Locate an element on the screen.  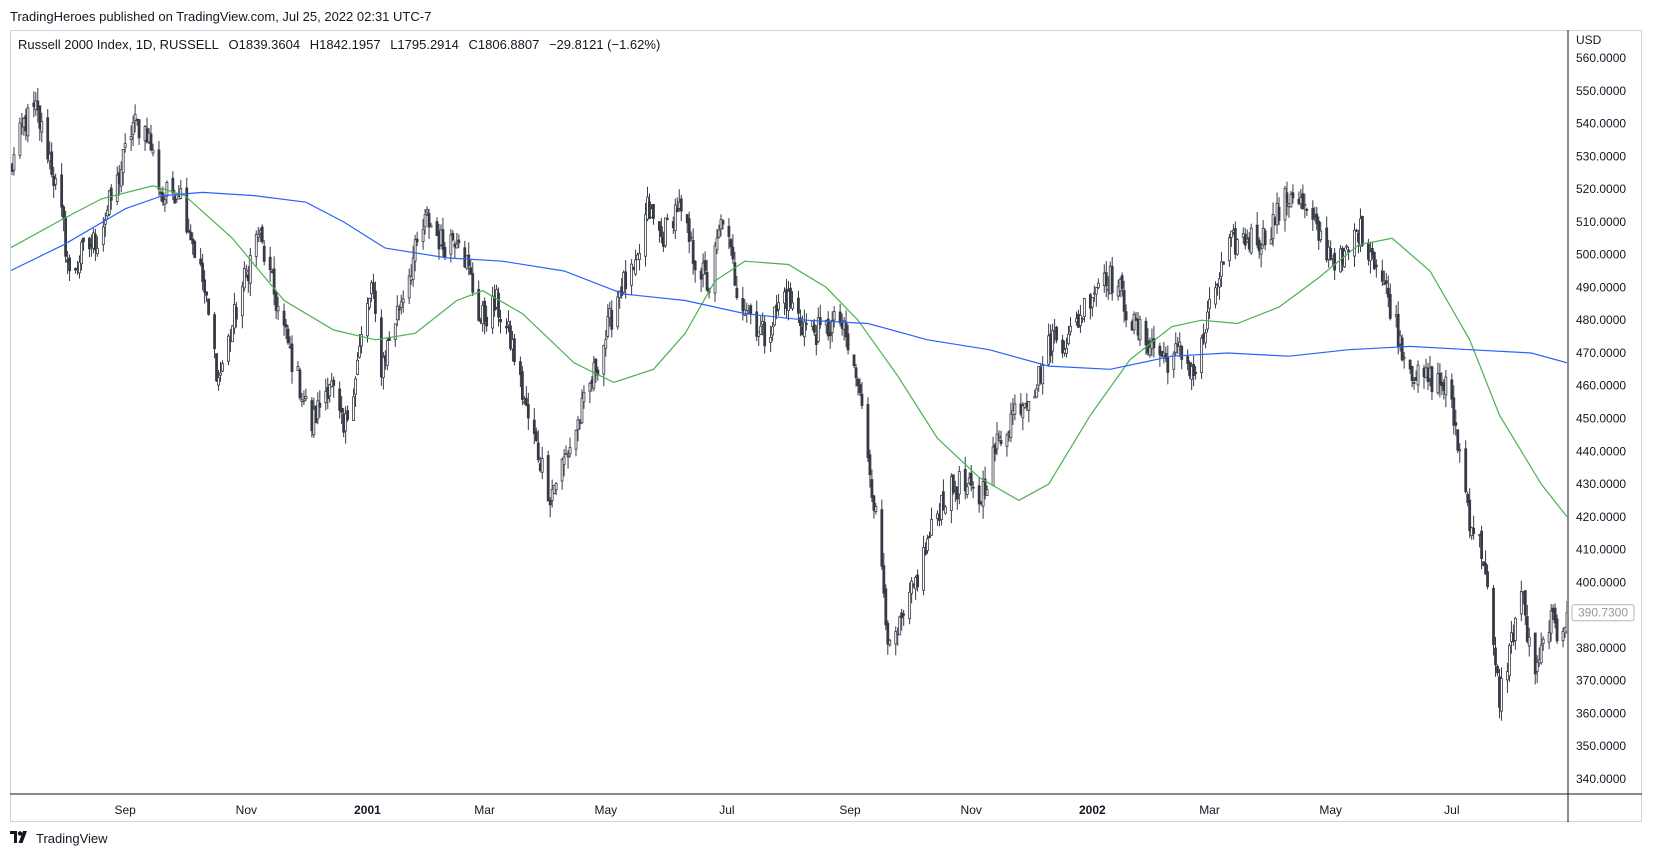
price-tick-0: 340.0000 is located at coordinates (1601, 779).